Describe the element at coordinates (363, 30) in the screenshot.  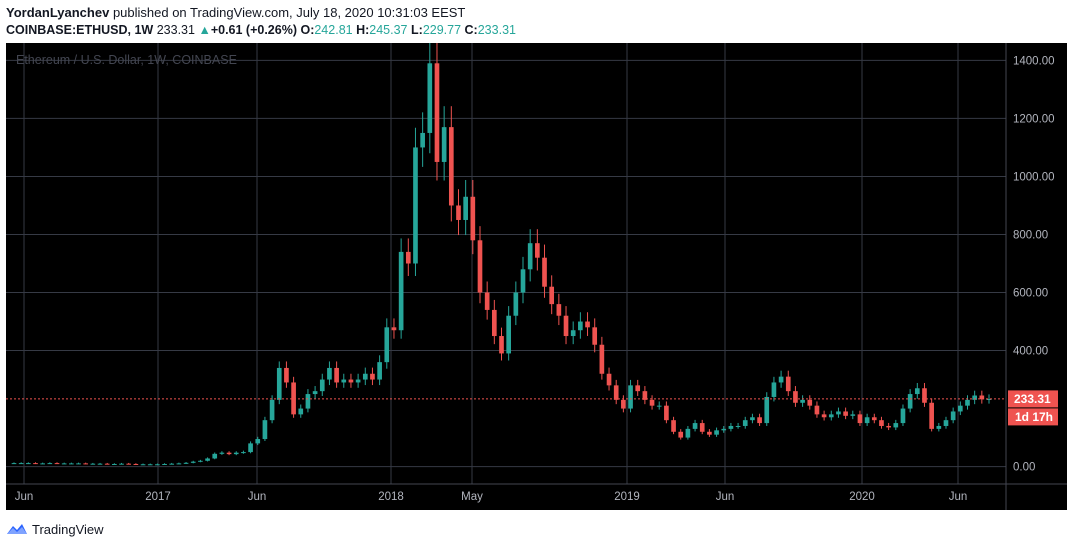
I see `high-label: H:` at that location.